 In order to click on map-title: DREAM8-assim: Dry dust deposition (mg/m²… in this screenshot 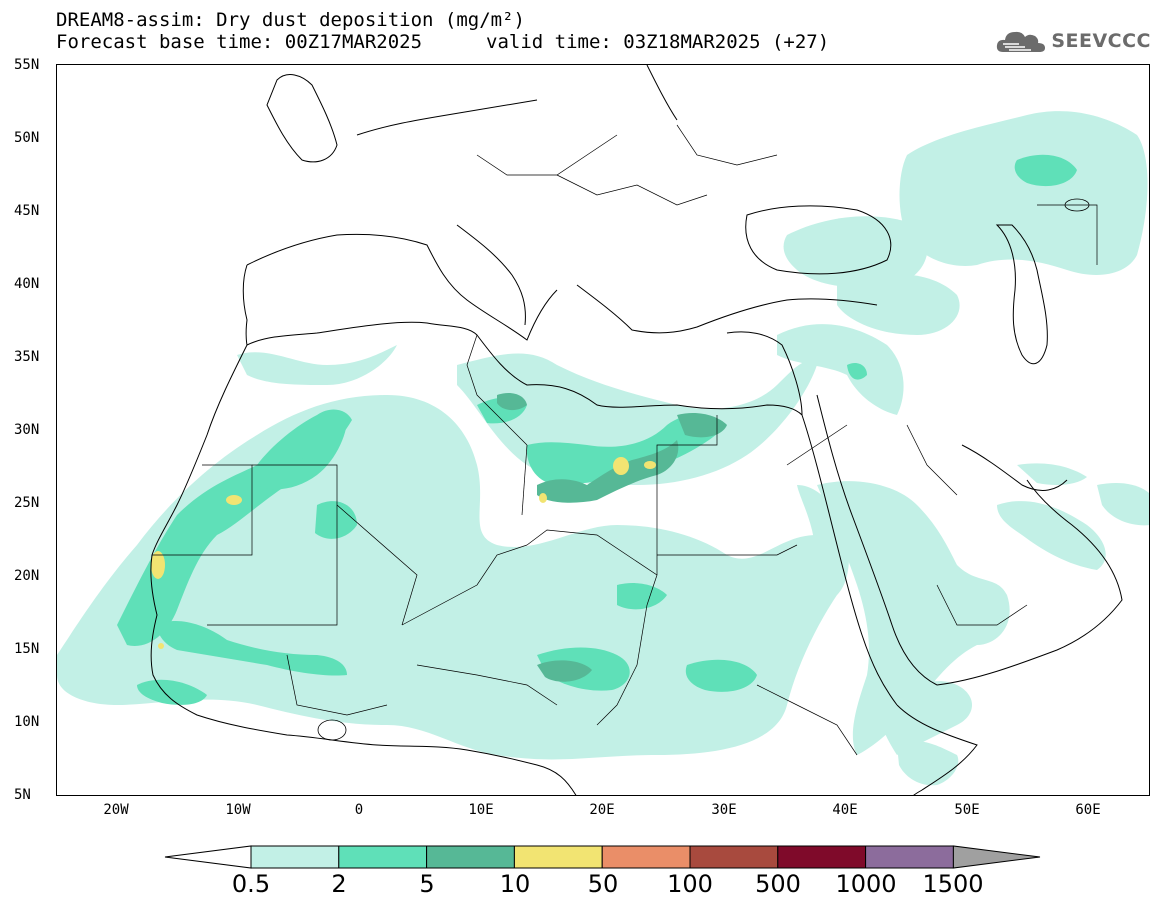, I will do `click(290, 20)`.